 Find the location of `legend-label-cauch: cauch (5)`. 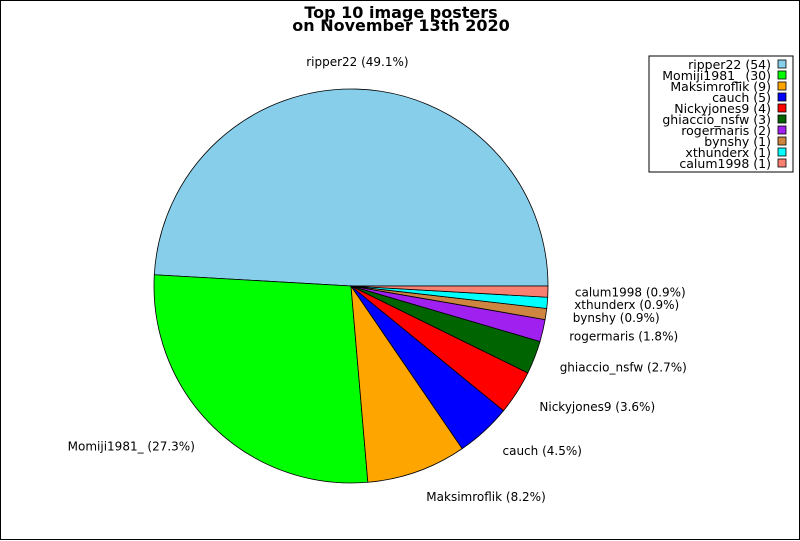

legend-label-cauch: cauch (5) is located at coordinates (741, 97).